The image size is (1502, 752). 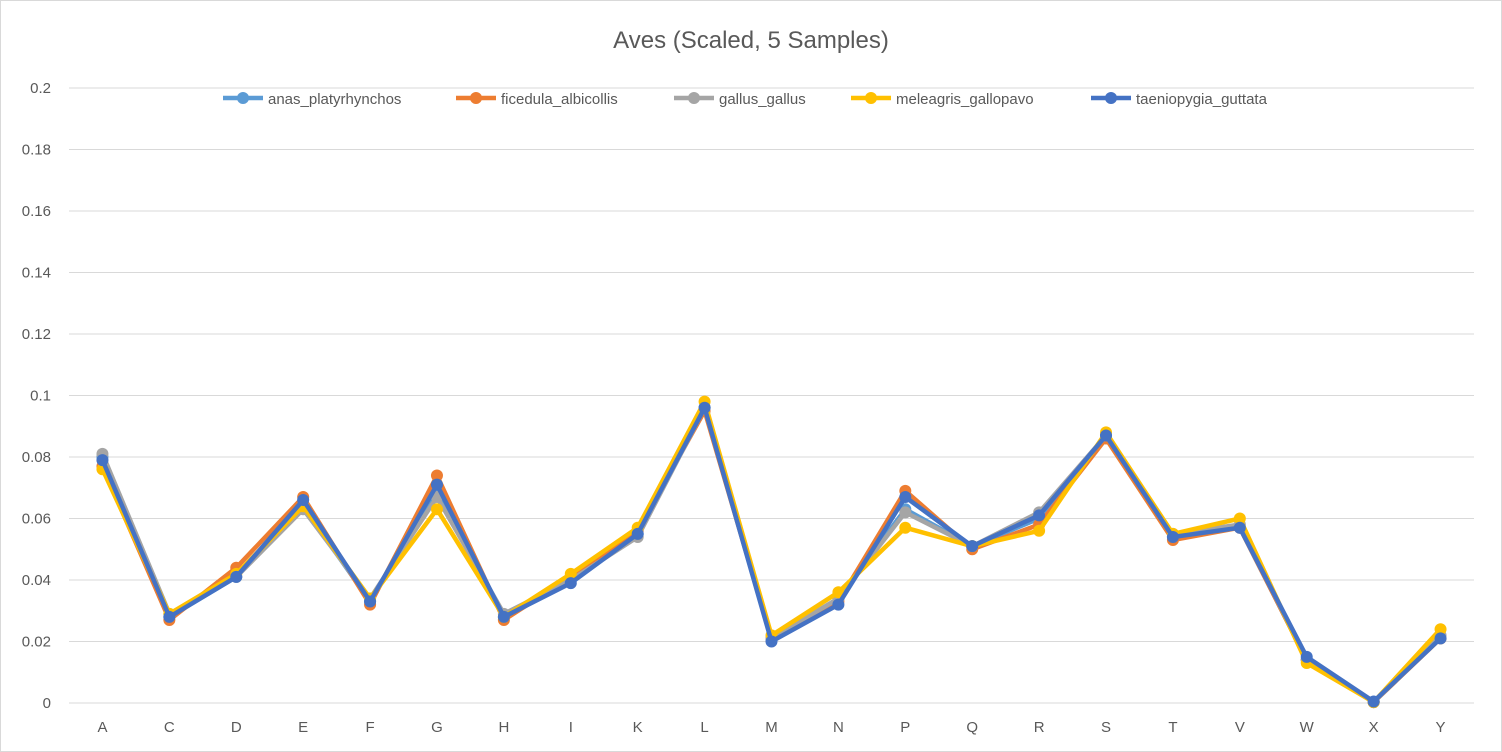 I want to click on legend-entry: meleagris_gallopavo, so click(x=942, y=99).